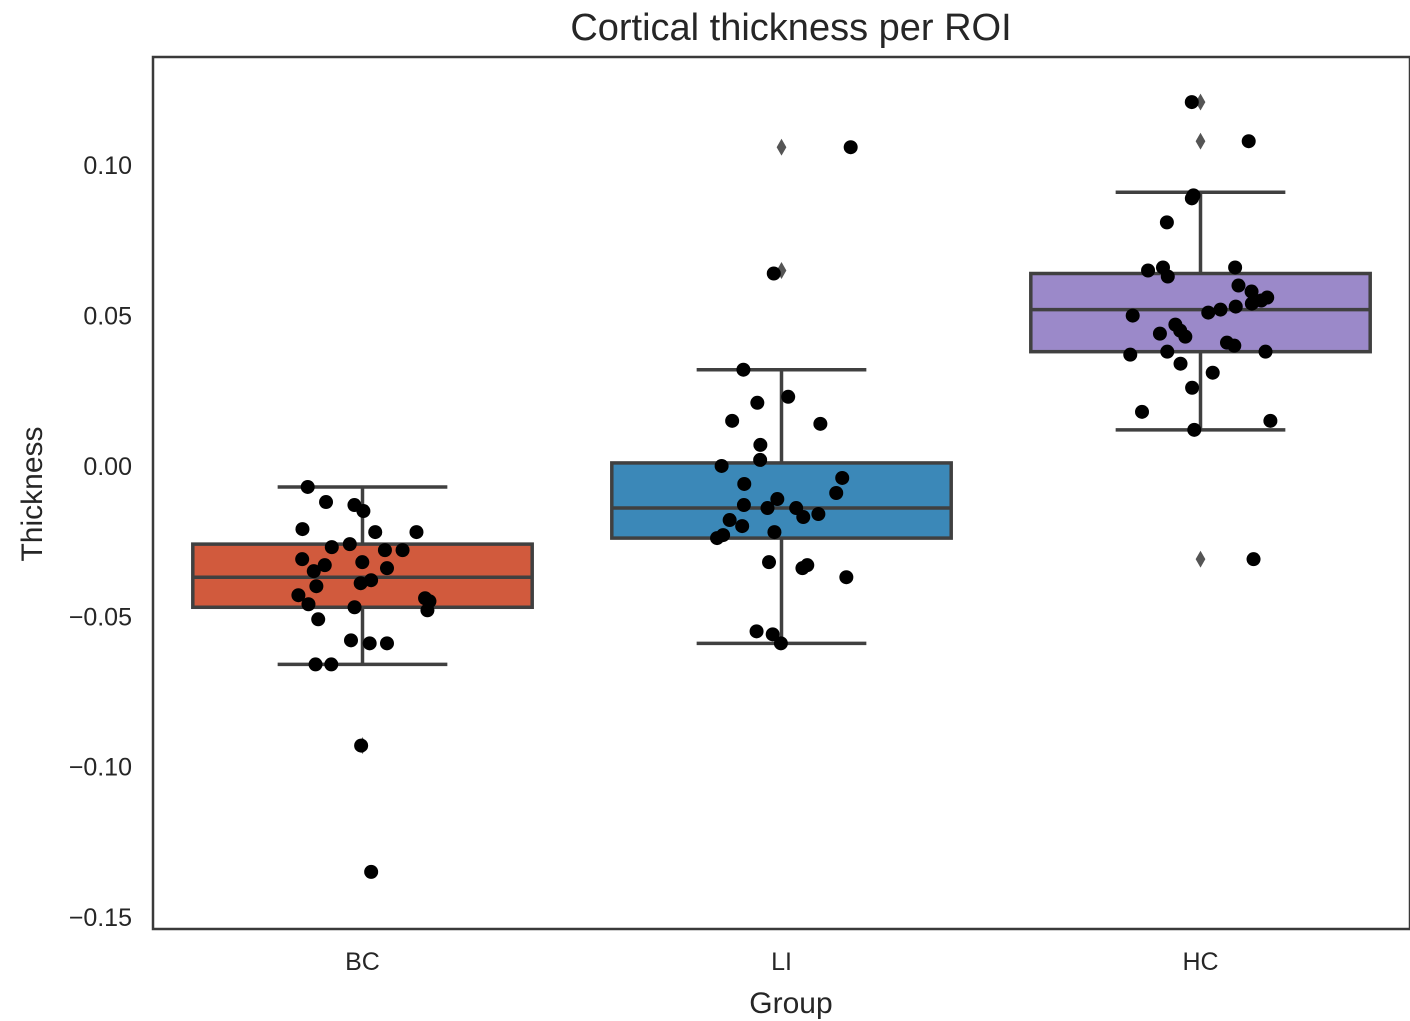  Describe the element at coordinates (107, 317) in the screenshot. I see `y-tick-label: 0.05` at that location.